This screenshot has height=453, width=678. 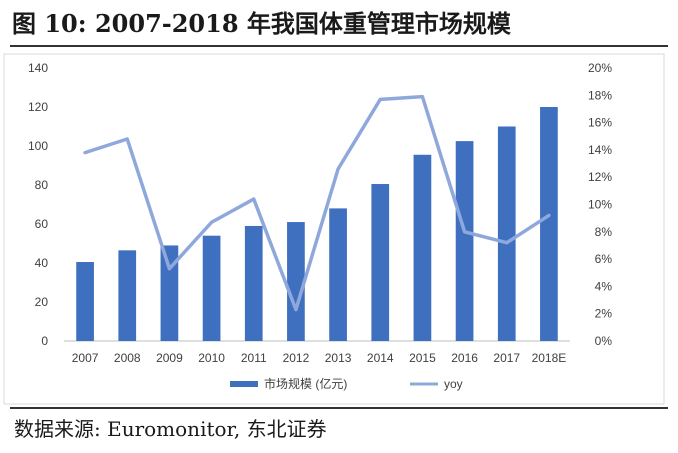 I want to click on y-right-tick-label: 20%, so click(x=600, y=68).